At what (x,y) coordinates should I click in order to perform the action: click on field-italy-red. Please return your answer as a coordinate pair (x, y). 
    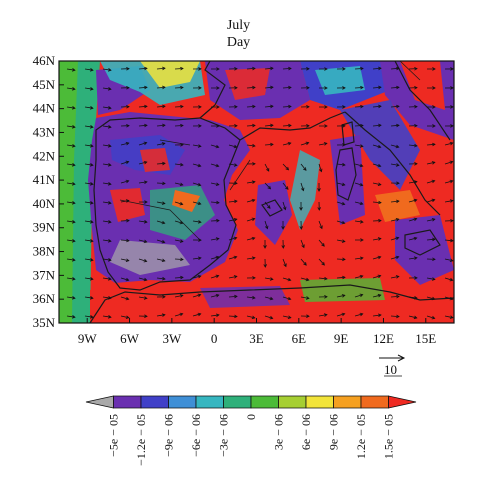
    Looking at the image, I should click on (422, 85).